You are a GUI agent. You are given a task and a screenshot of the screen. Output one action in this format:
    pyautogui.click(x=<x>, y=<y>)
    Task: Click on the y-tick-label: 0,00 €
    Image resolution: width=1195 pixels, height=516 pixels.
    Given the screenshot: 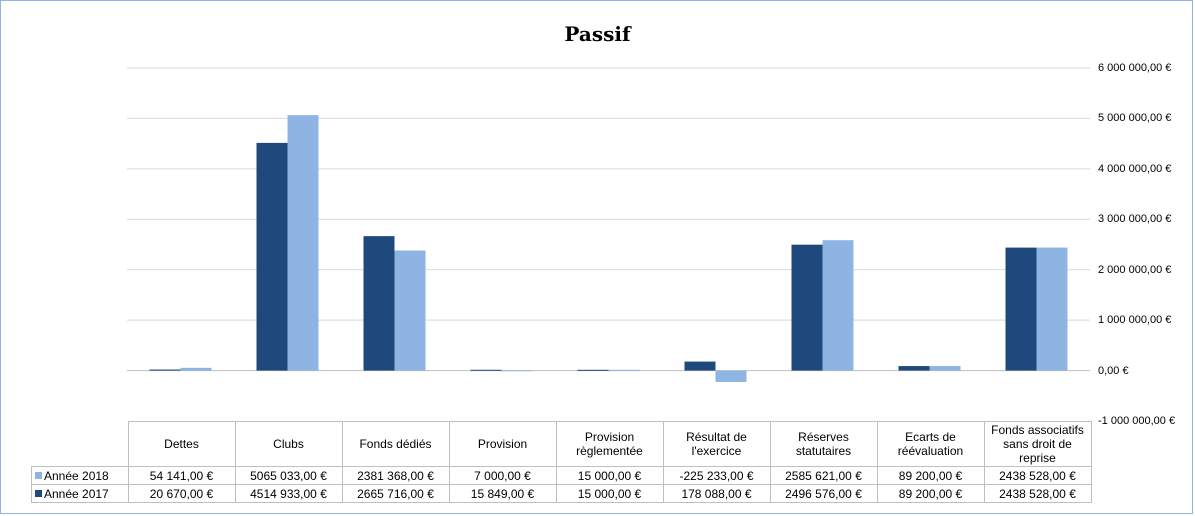 What is the action you would take?
    pyautogui.click(x=1113, y=370)
    